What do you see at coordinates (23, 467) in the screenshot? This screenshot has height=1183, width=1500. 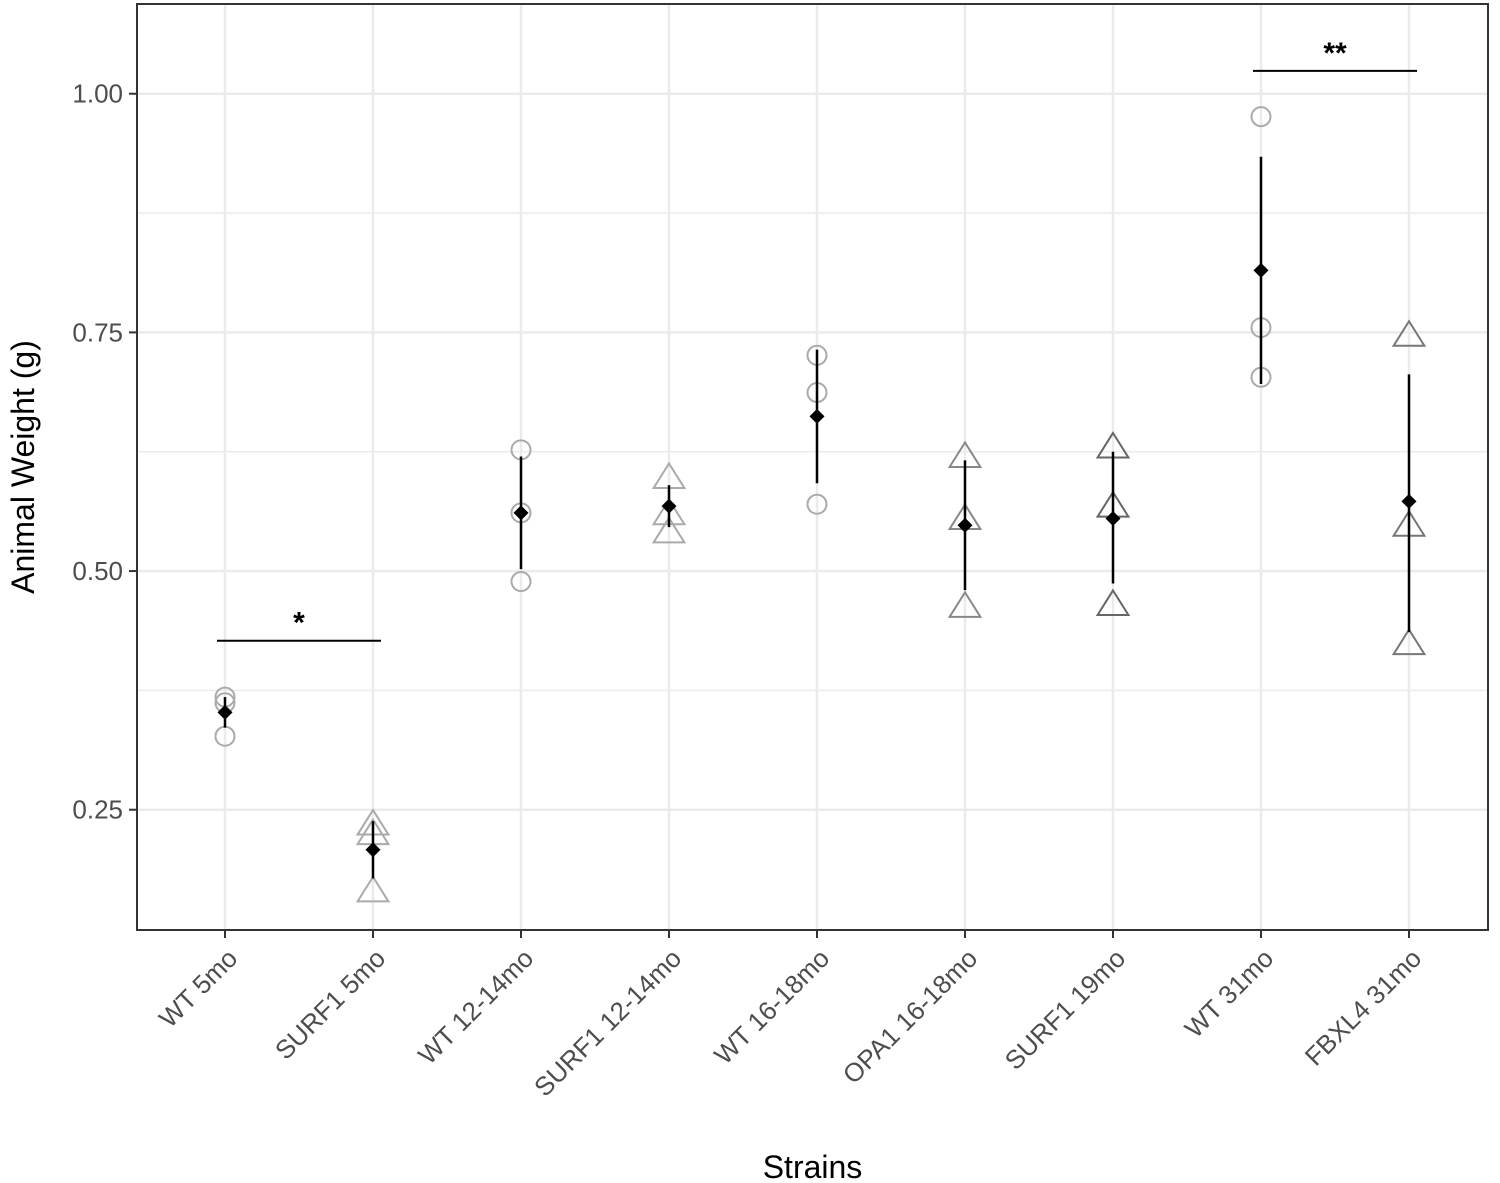 I see `y-axis-title: Animal Weight (g)` at bounding box center [23, 467].